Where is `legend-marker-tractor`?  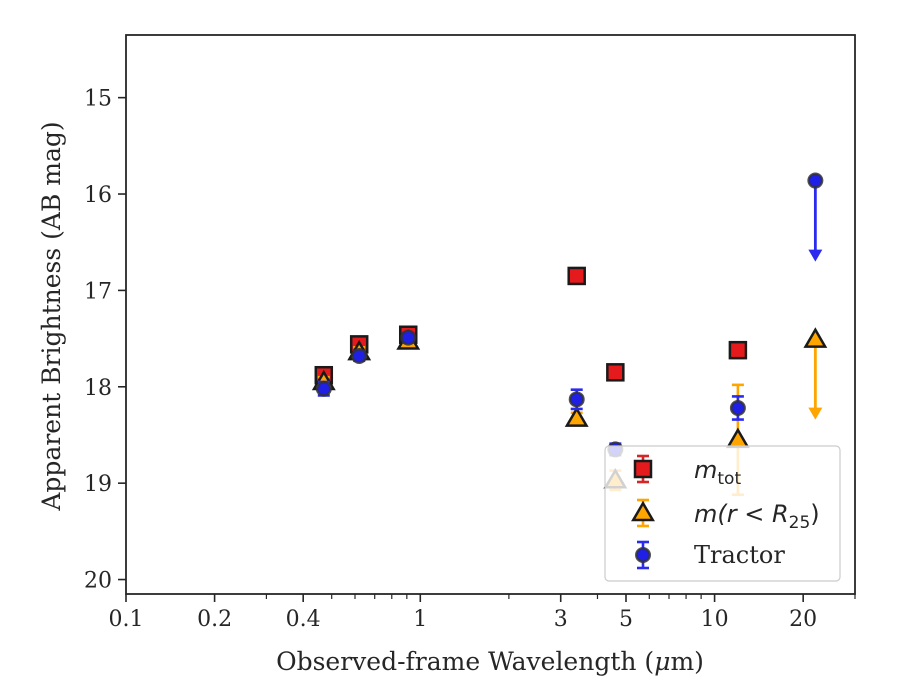 legend-marker-tractor is located at coordinates (643, 555).